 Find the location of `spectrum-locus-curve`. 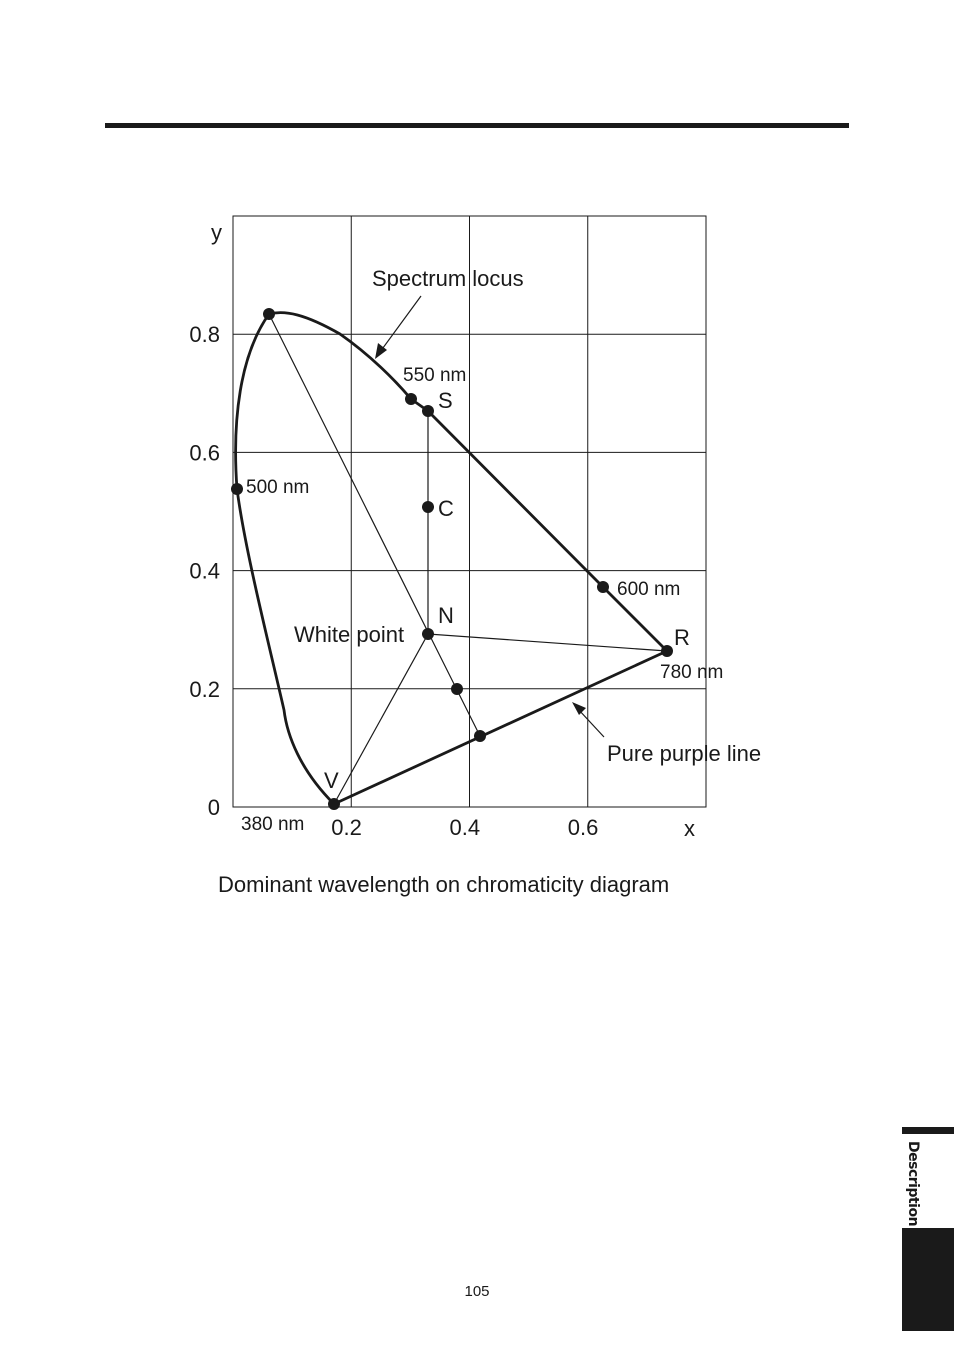

spectrum-locus-curve is located at coordinates (331, 558).